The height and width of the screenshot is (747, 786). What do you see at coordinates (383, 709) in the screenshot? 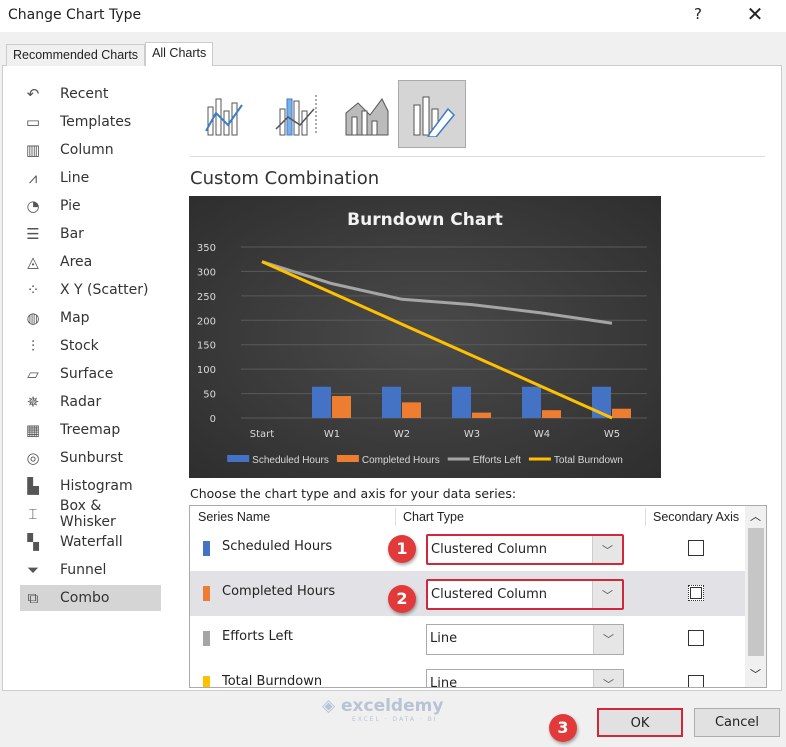
I see `exceldemy-watermark: ◈ exceldemy EXCEL · DATA · BI` at bounding box center [383, 709].